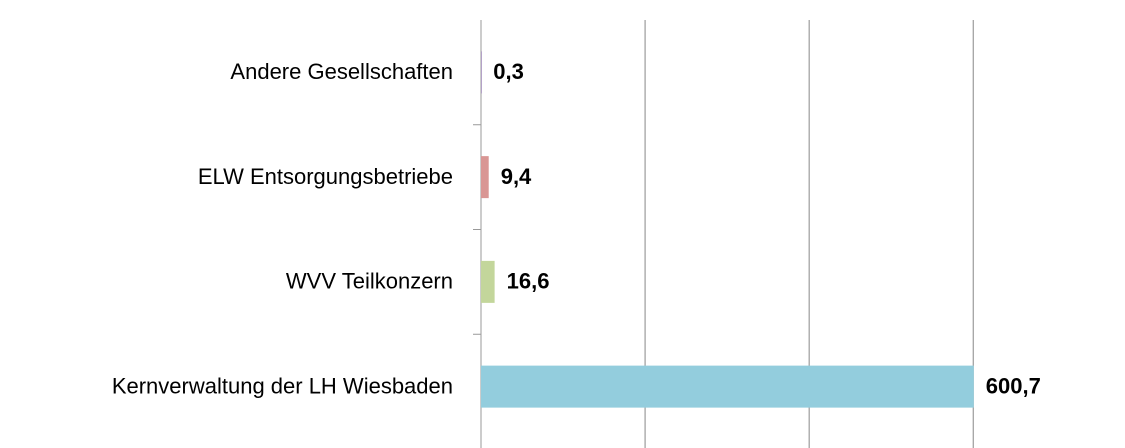 The image size is (1125, 448). What do you see at coordinates (508, 71) in the screenshot?
I see `value-label: 0,3` at bounding box center [508, 71].